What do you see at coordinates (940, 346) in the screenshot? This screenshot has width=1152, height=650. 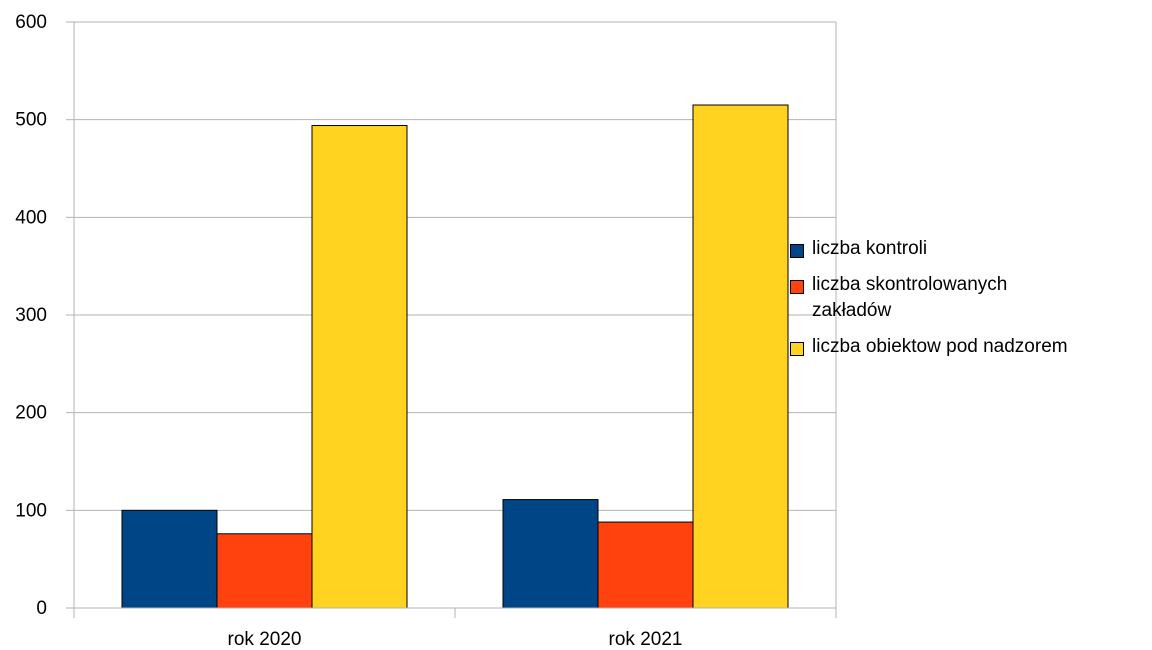 I see `legend-label: liczba obiektow pod nadzorem` at bounding box center [940, 346].